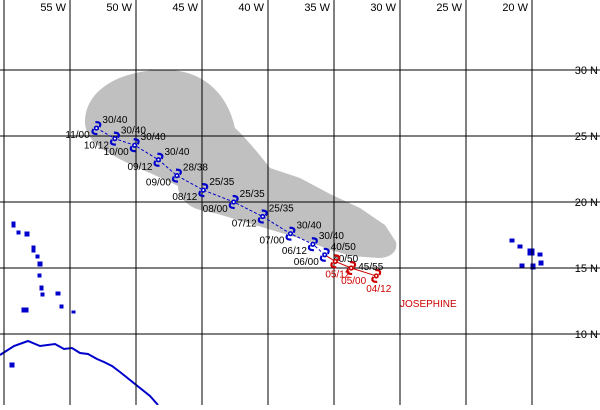 Image resolution: width=600 pixels, height=410 pixels. What do you see at coordinates (353, 281) in the screenshot?
I see `past-time-label: 05/00` at bounding box center [353, 281].